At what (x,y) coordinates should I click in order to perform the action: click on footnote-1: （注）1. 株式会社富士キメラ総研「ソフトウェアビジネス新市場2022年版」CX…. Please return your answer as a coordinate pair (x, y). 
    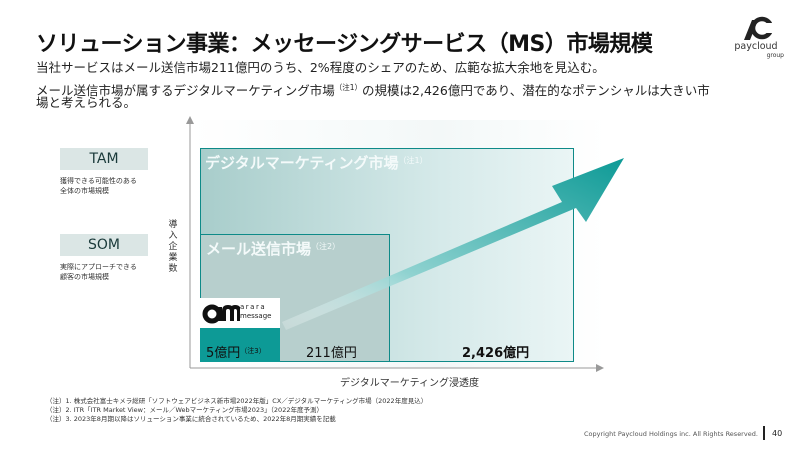
    Looking at the image, I should click on (237, 401).